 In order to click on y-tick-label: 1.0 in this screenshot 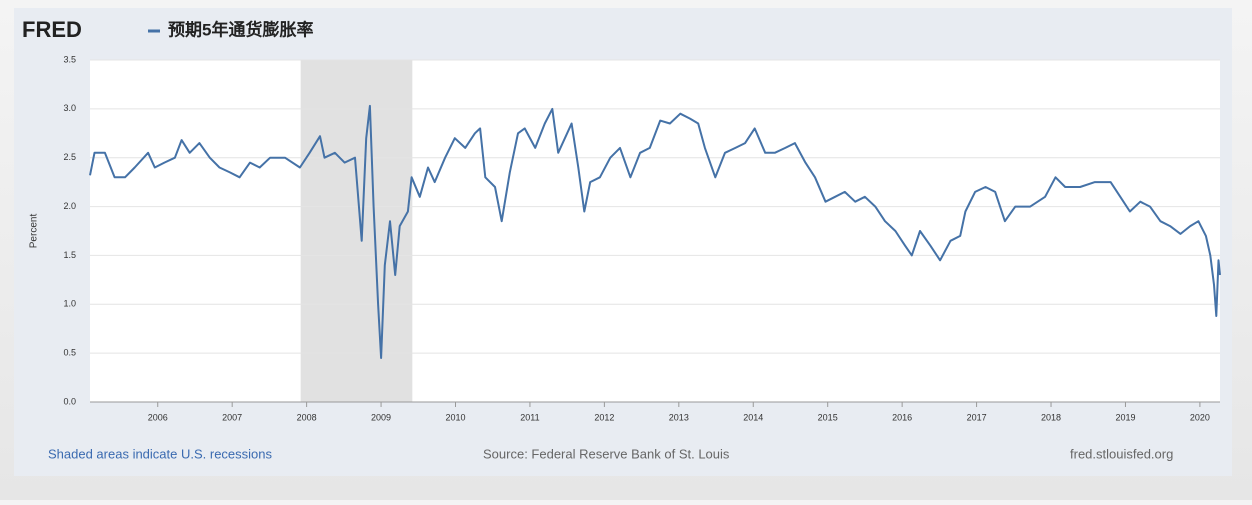, I will do `click(69, 304)`.